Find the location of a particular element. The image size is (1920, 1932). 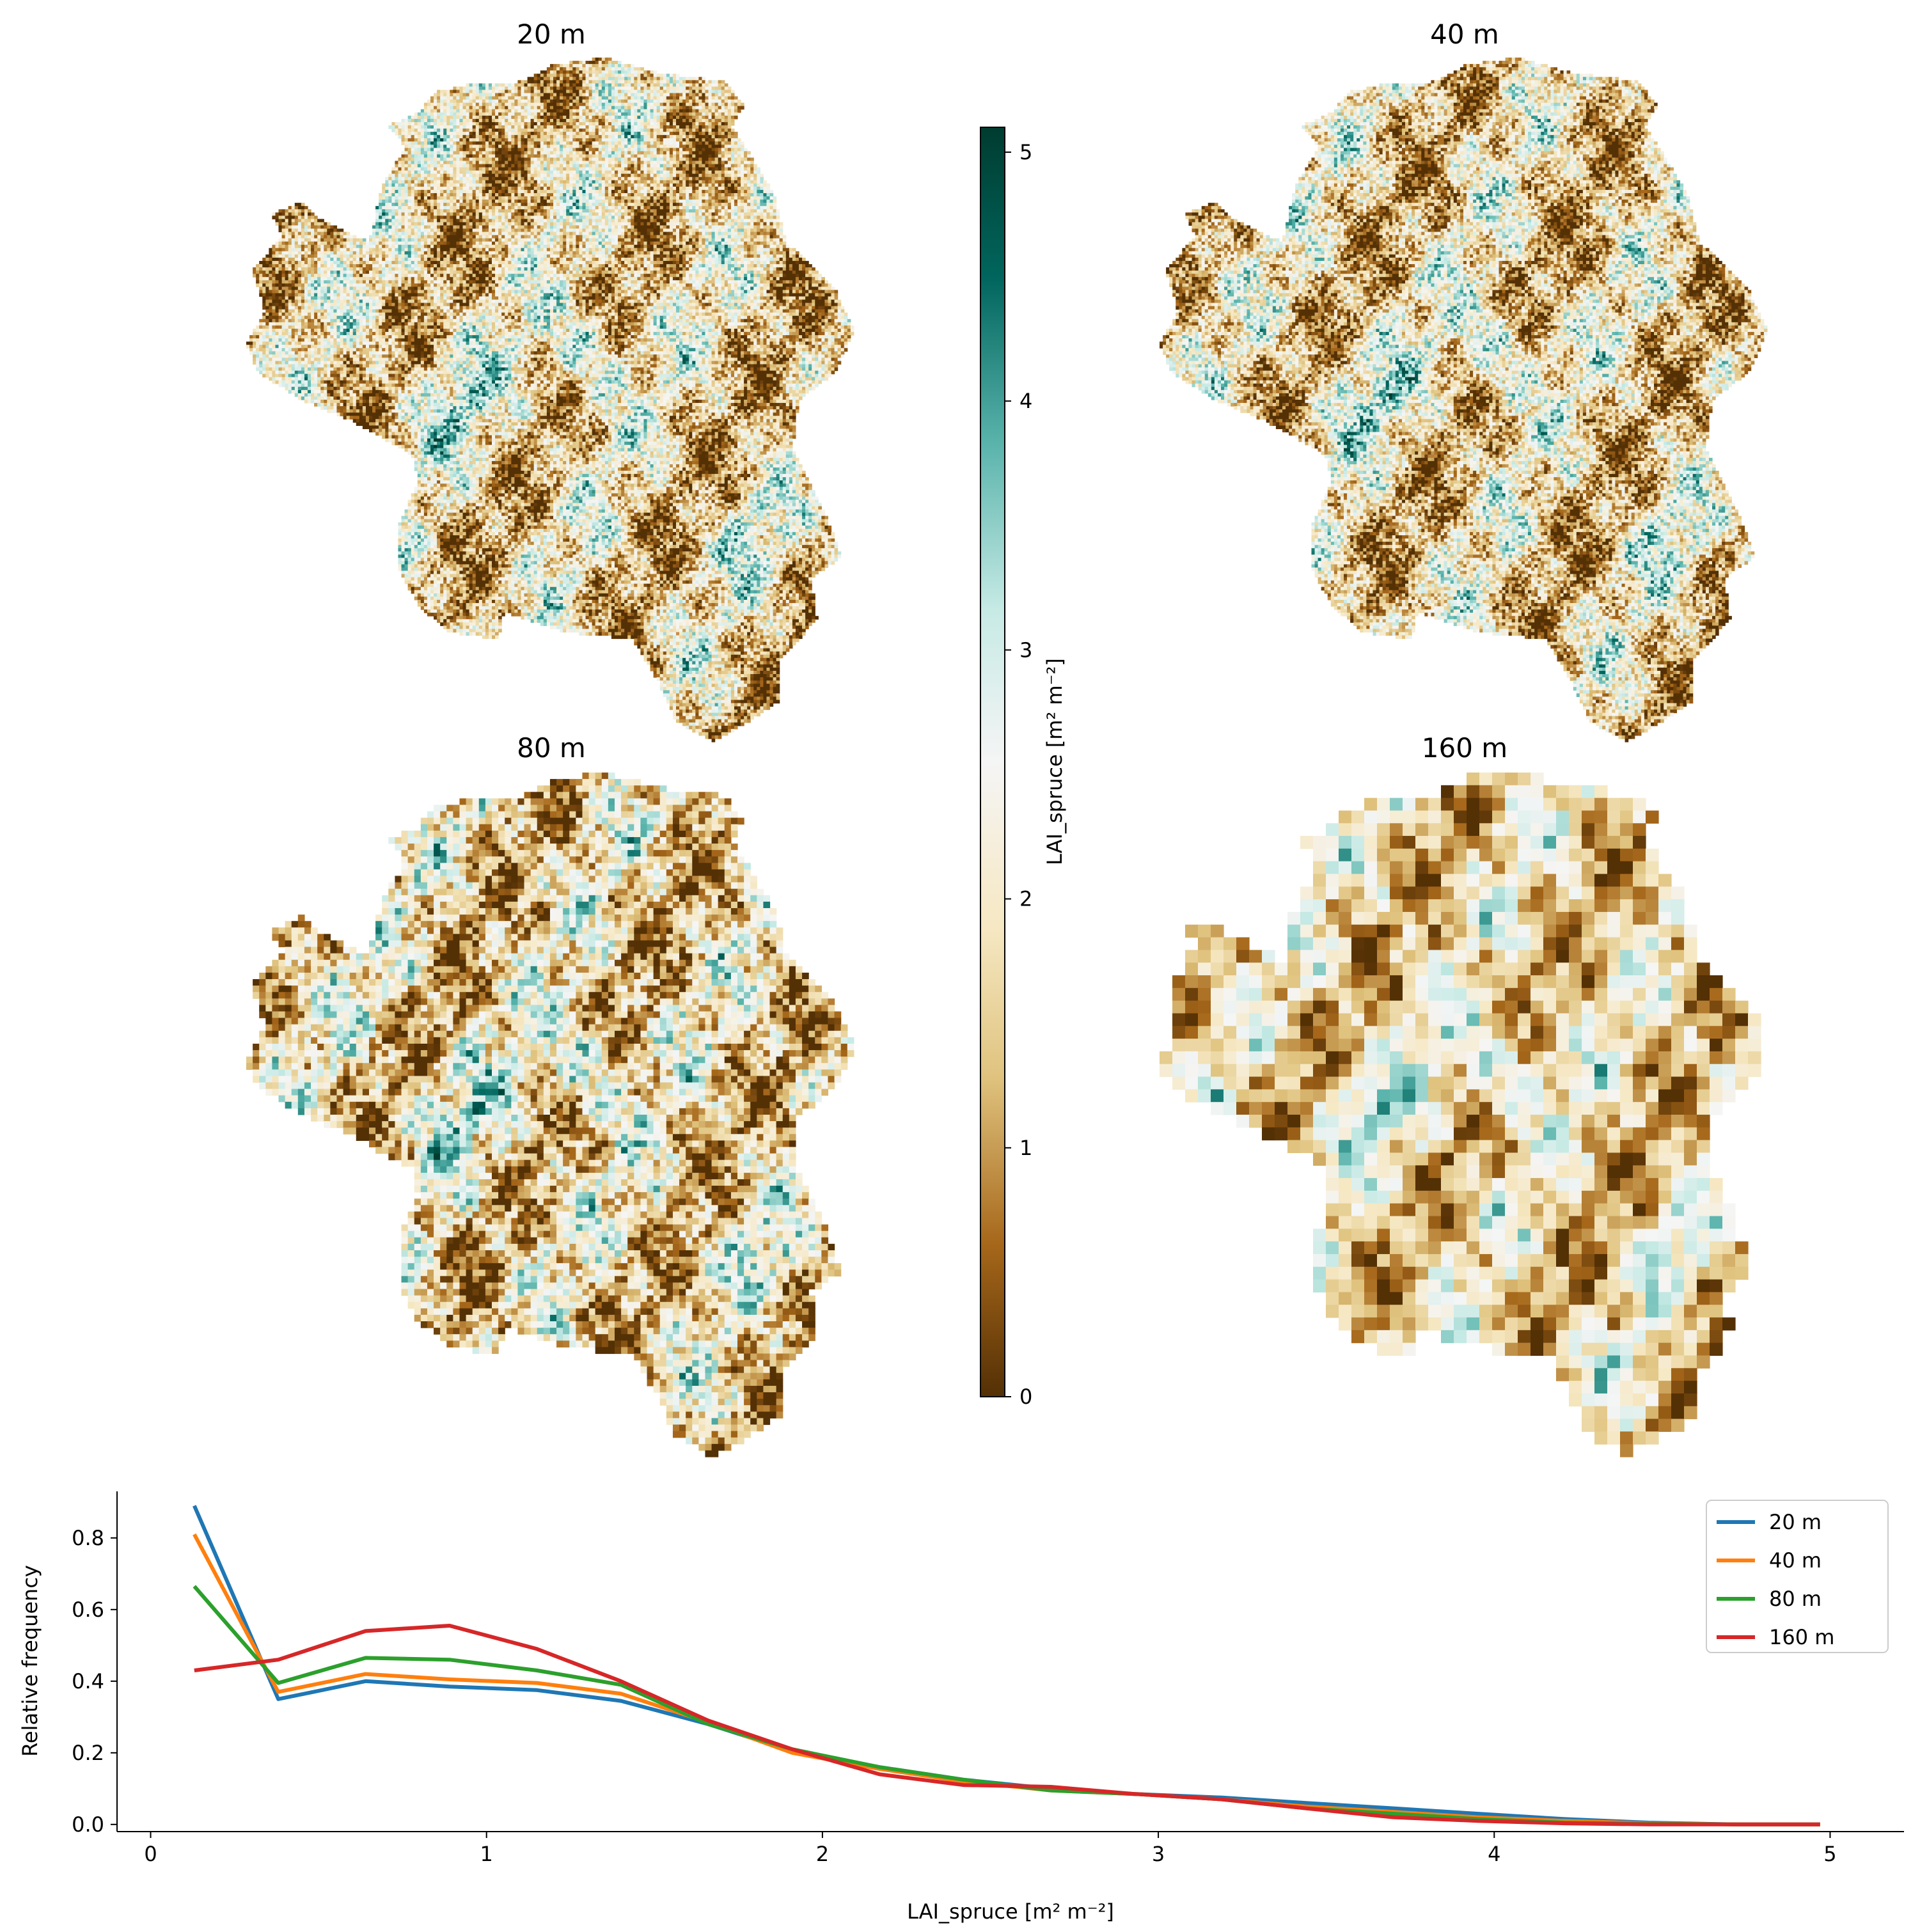

legend-label: 40 m is located at coordinates (1795, 1560).